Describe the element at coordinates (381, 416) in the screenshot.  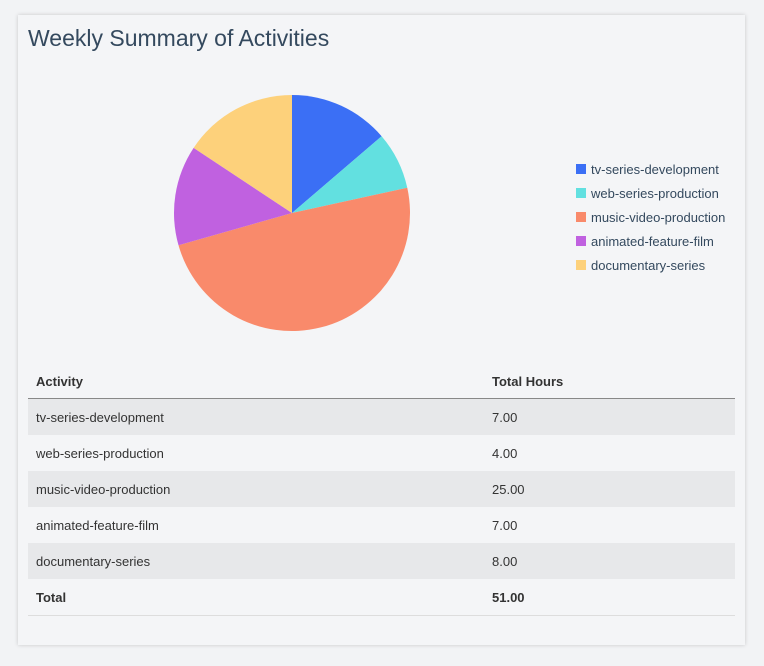
I see `table-row: tv-series-development 7.00` at that location.